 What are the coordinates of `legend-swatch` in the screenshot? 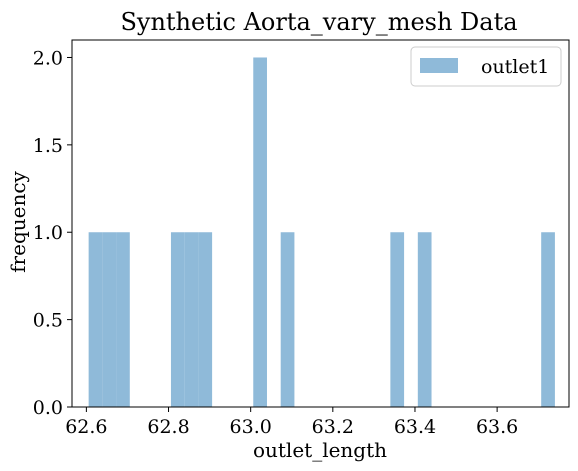 It's located at (439, 65).